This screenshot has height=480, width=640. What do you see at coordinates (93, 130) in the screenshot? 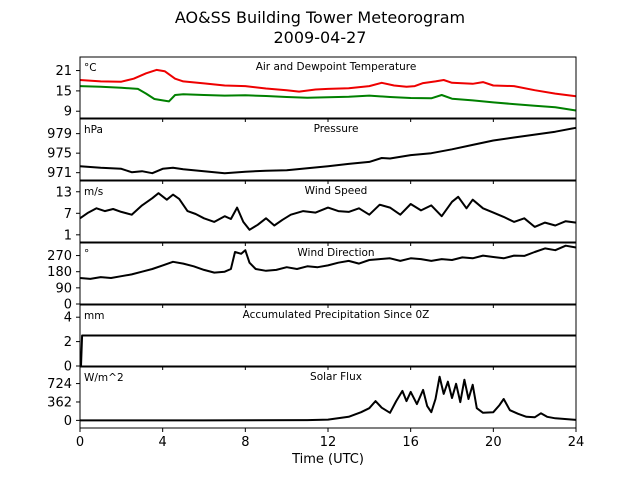
I see `panel-unit-label: hPa` at bounding box center [93, 130].